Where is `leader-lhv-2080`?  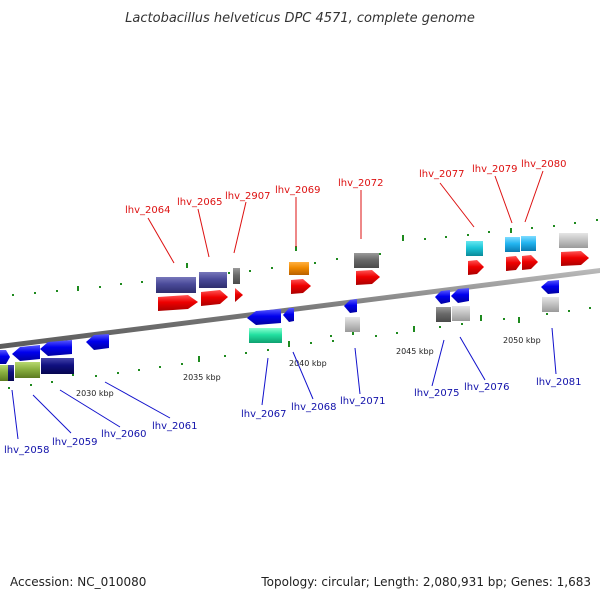
leader-lhv-2080 is located at coordinates (534, 196).